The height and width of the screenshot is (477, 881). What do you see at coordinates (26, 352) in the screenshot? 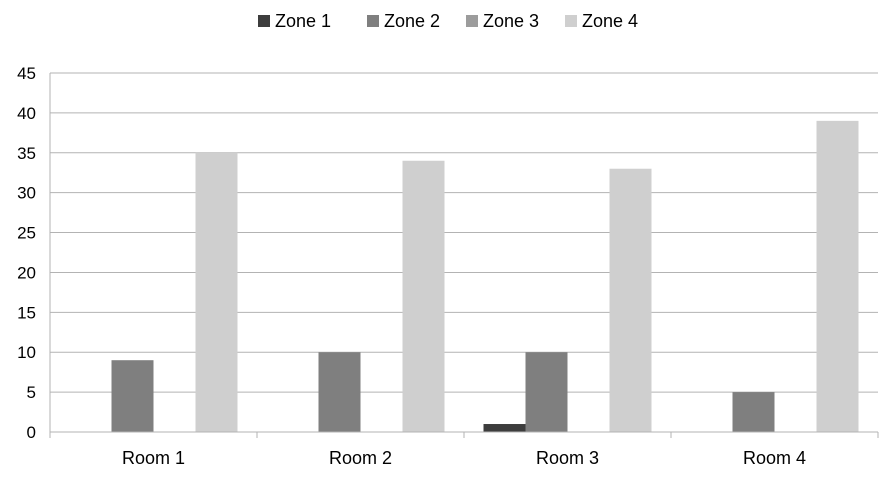
I see `y-tick-label: 10` at bounding box center [26, 352].